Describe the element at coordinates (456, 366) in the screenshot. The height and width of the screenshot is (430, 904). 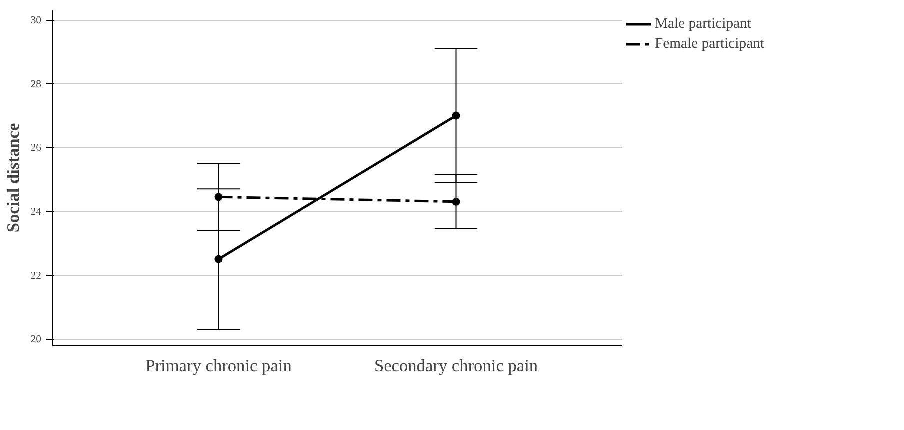
I see `x-tick-label: Secondary chronic pain` at that location.